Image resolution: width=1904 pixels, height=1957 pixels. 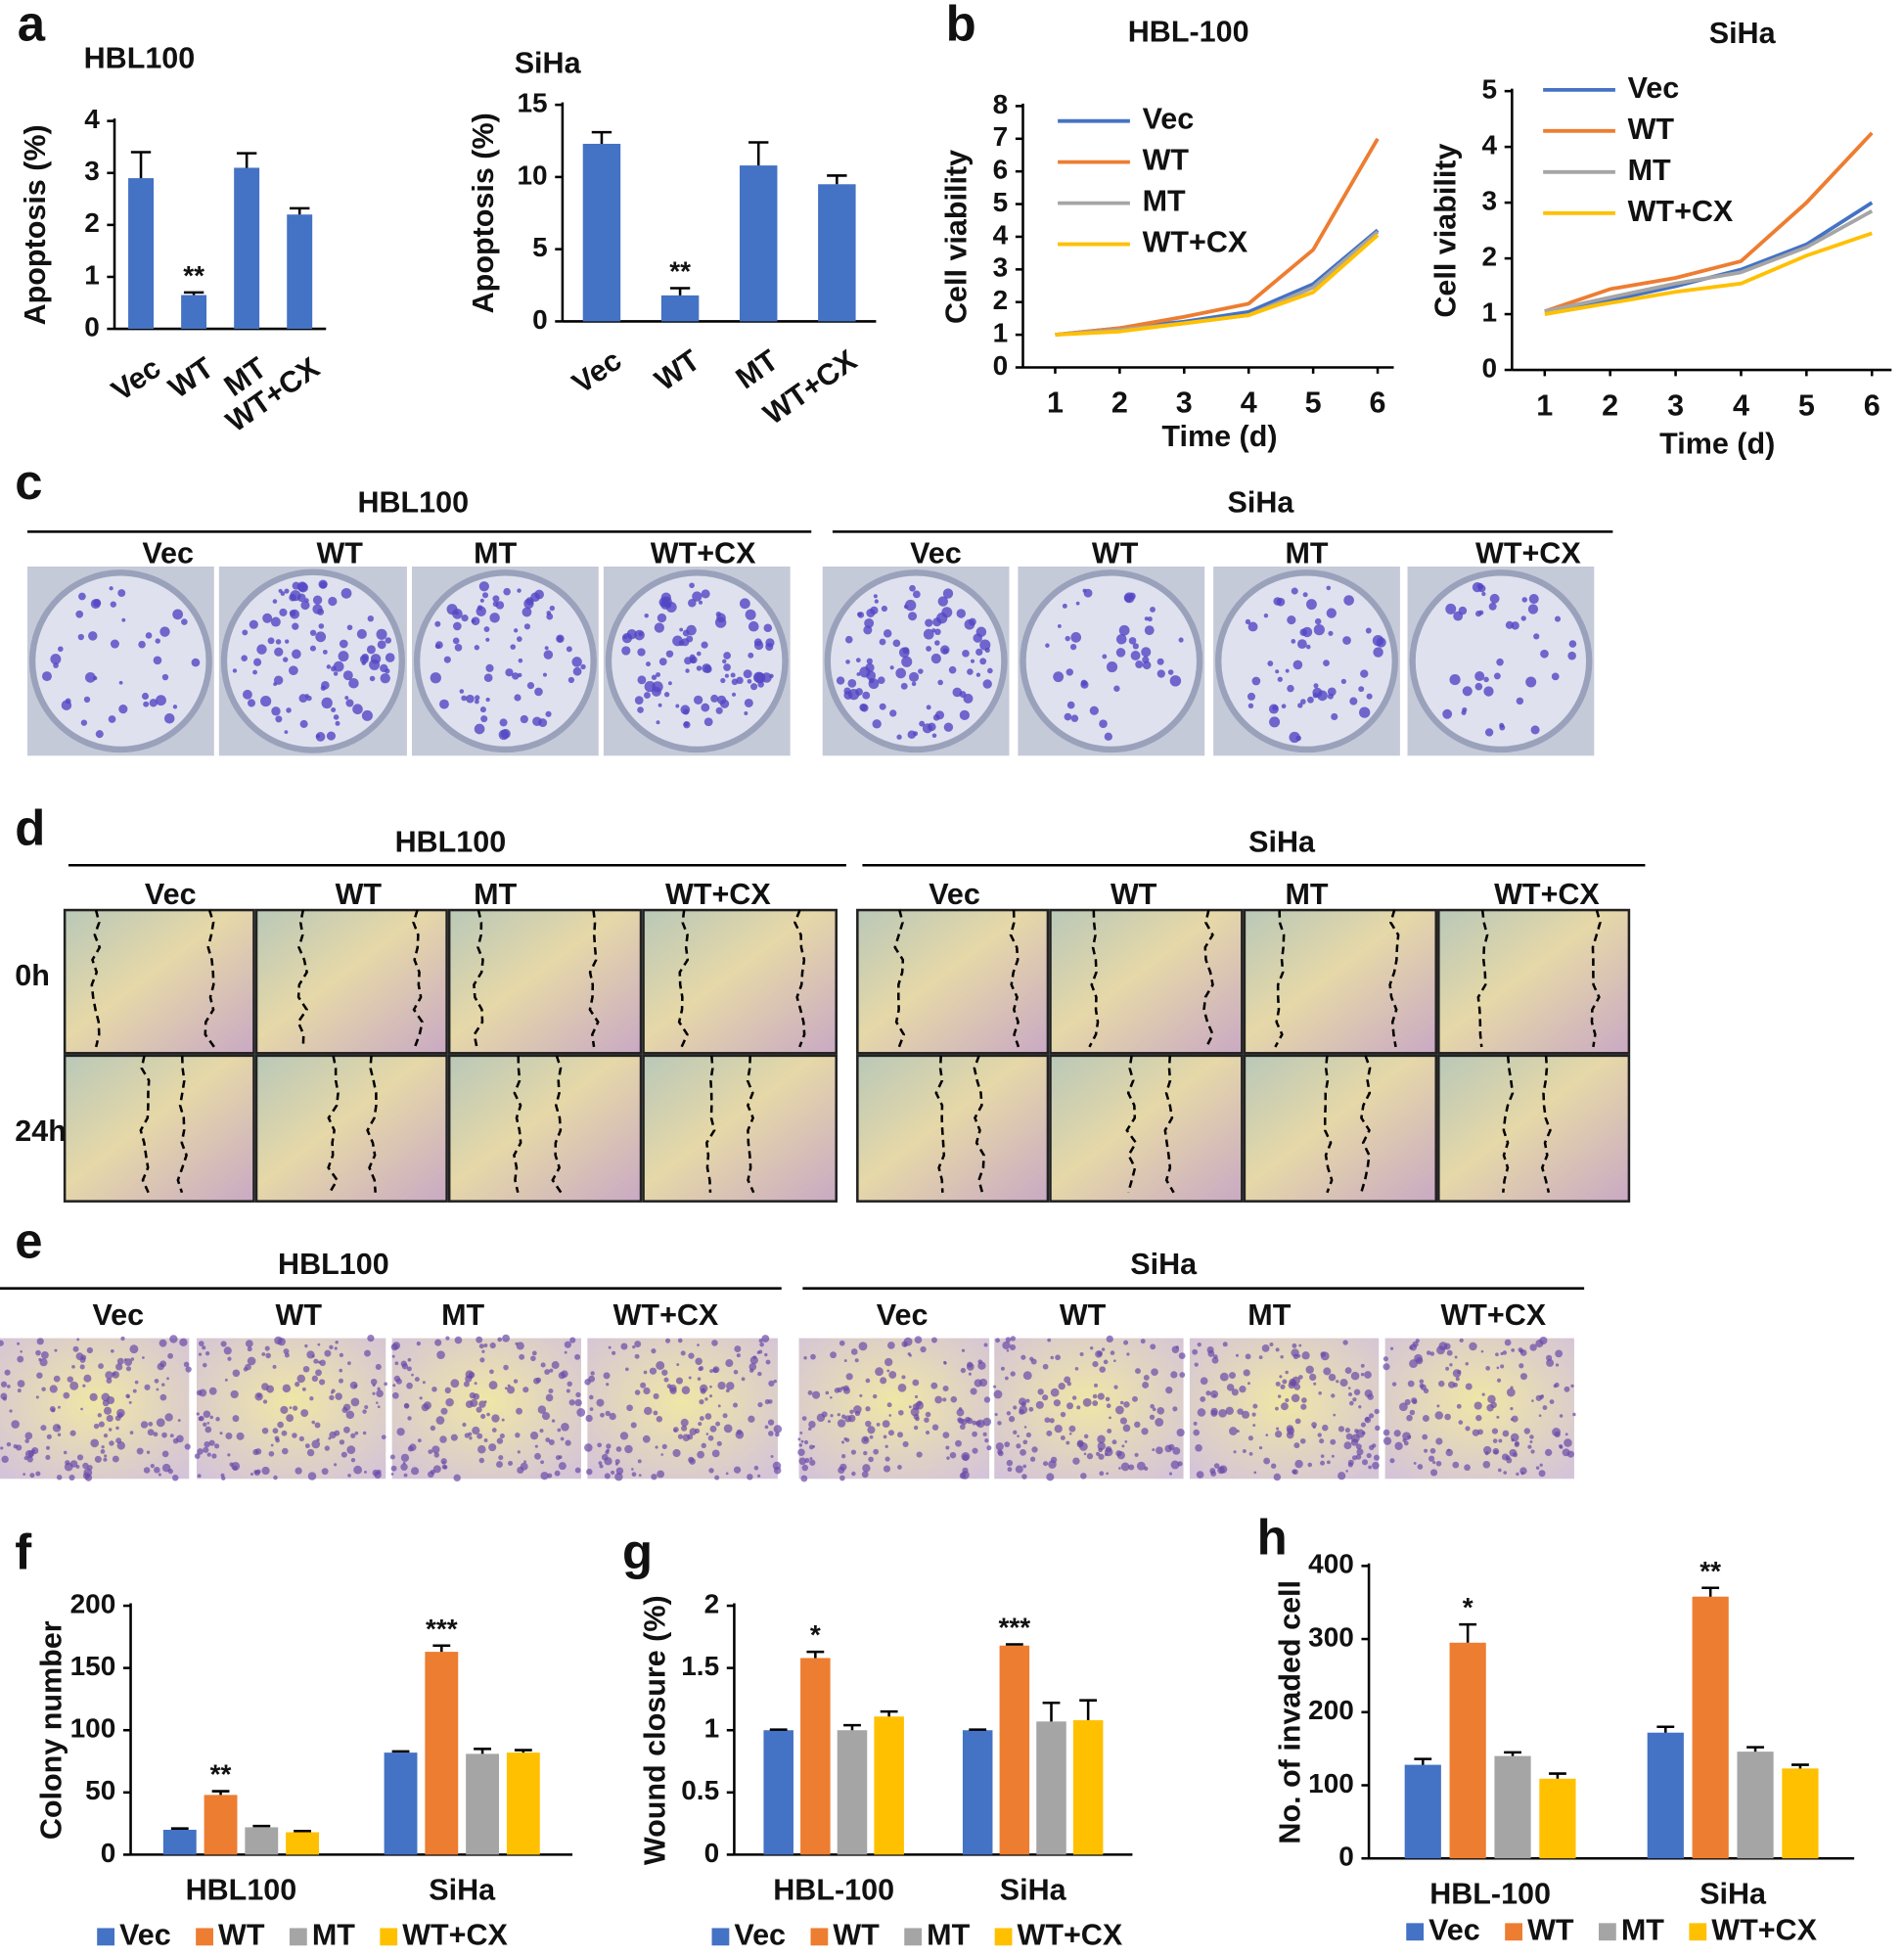 I want to click on panel-letter: d, so click(x=30, y=827).